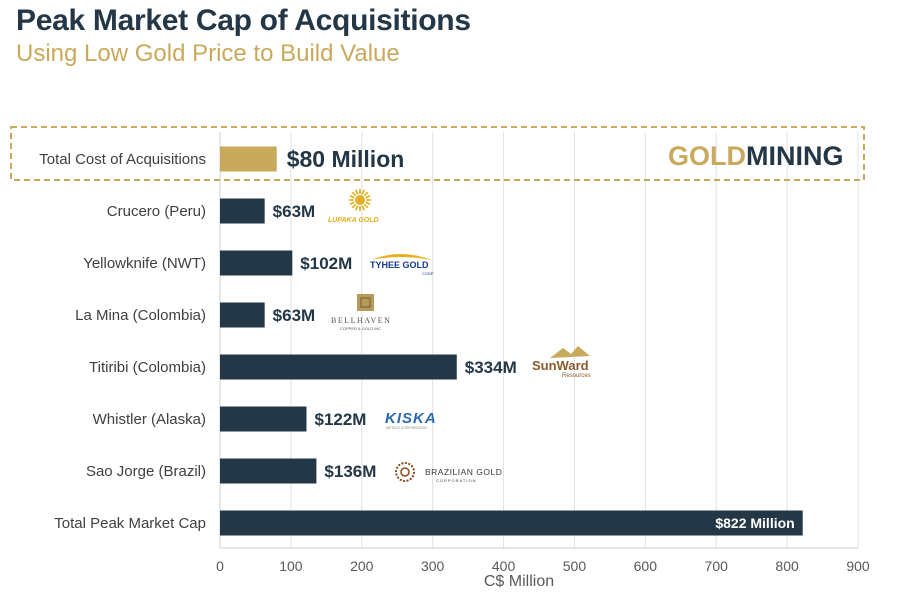 The height and width of the screenshot is (593, 901). Describe the element at coordinates (326, 263) in the screenshot. I see `data-label: $102M` at that location.